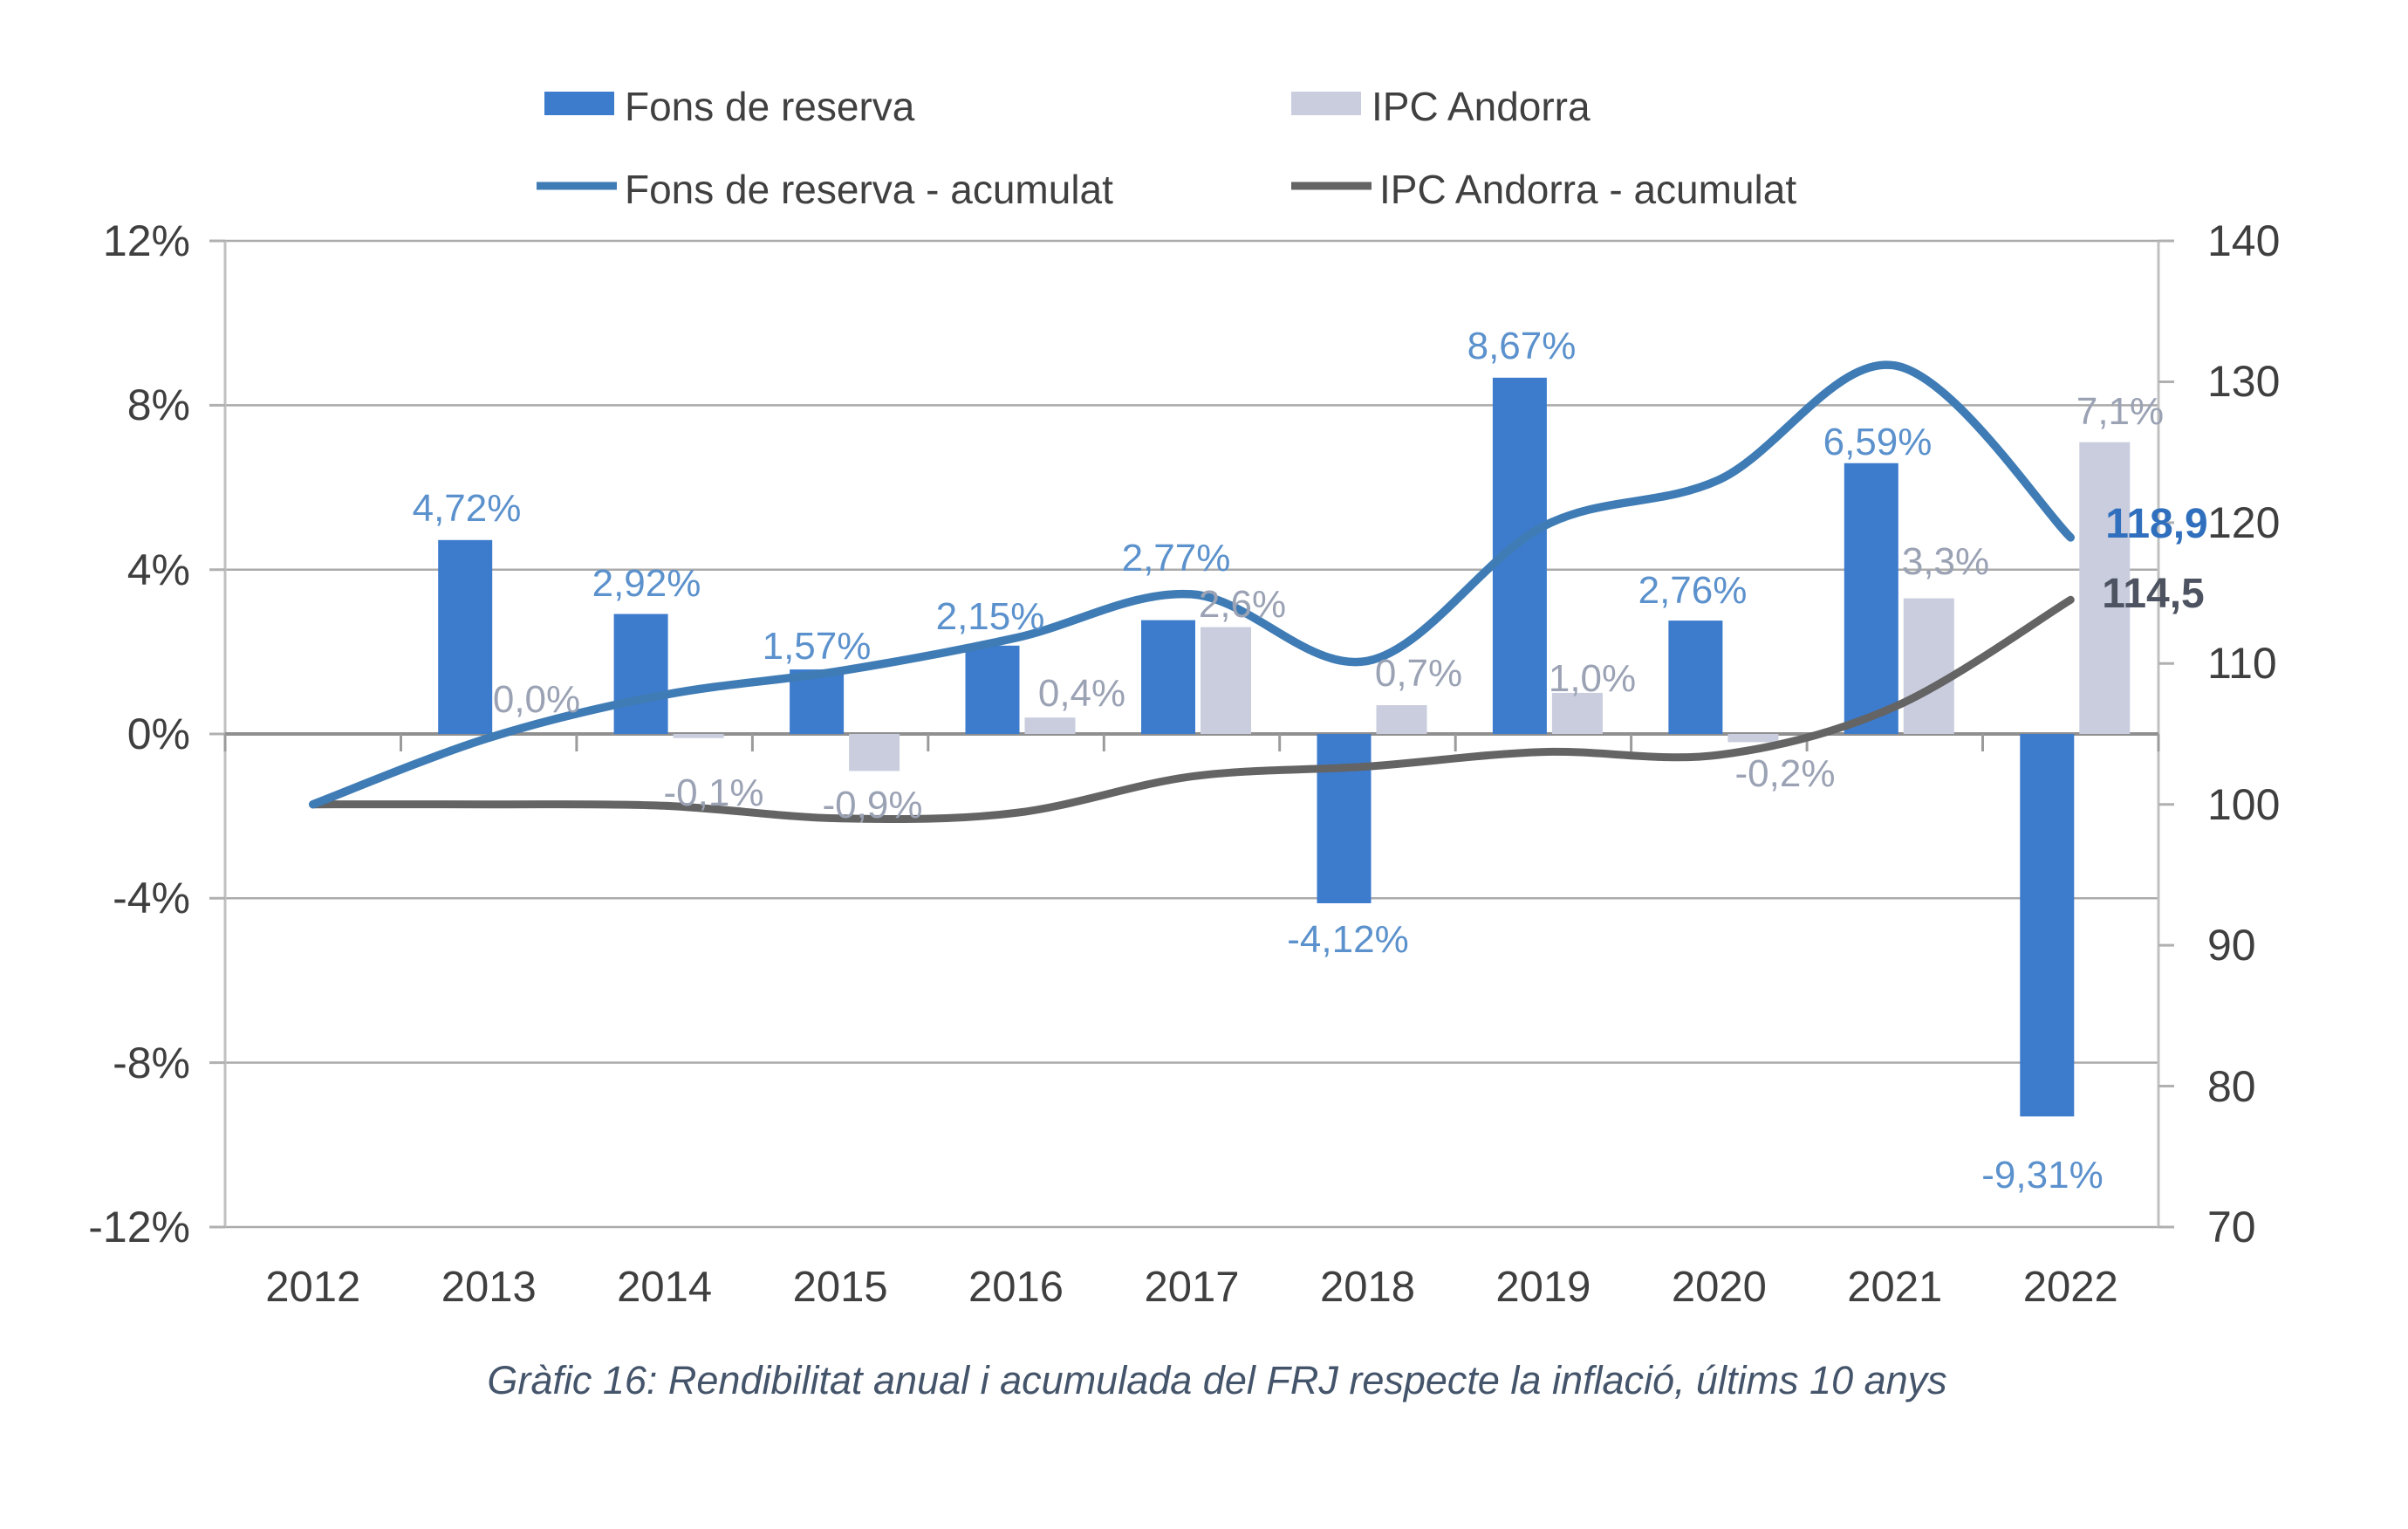 The width and height of the screenshot is (2408, 1529). What do you see at coordinates (468, 508) in the screenshot?
I see `svg-text: 4,72%` at bounding box center [468, 508].